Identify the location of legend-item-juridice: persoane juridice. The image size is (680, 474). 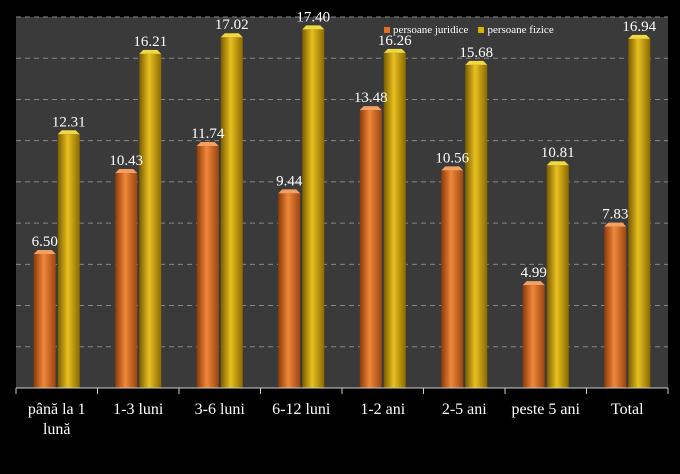
(426, 30).